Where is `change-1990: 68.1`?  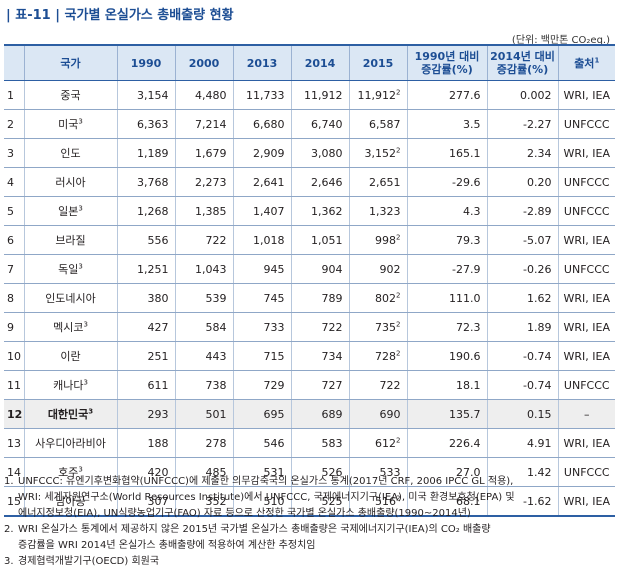
change-1990: 68.1 is located at coordinates (446, 501).